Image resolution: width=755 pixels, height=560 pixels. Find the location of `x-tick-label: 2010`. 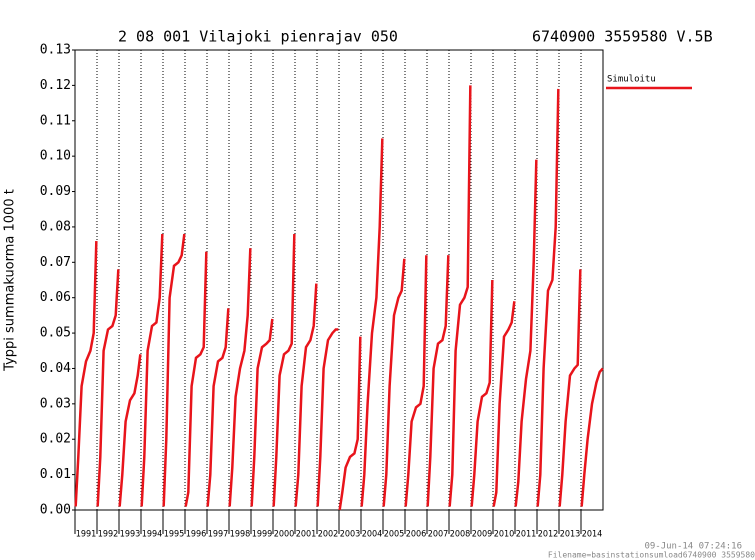

x-tick-label: 2010 is located at coordinates (504, 535).